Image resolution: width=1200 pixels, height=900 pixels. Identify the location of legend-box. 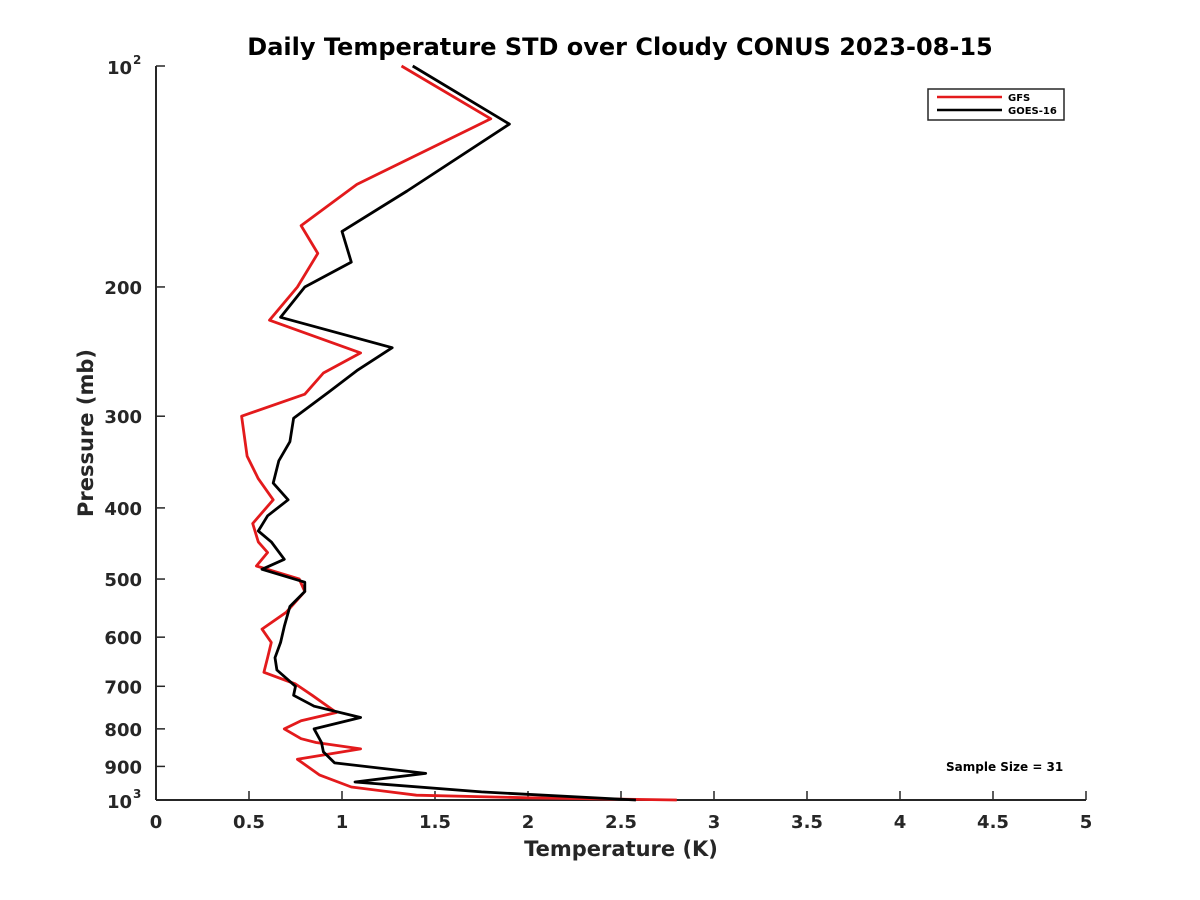
(996, 104).